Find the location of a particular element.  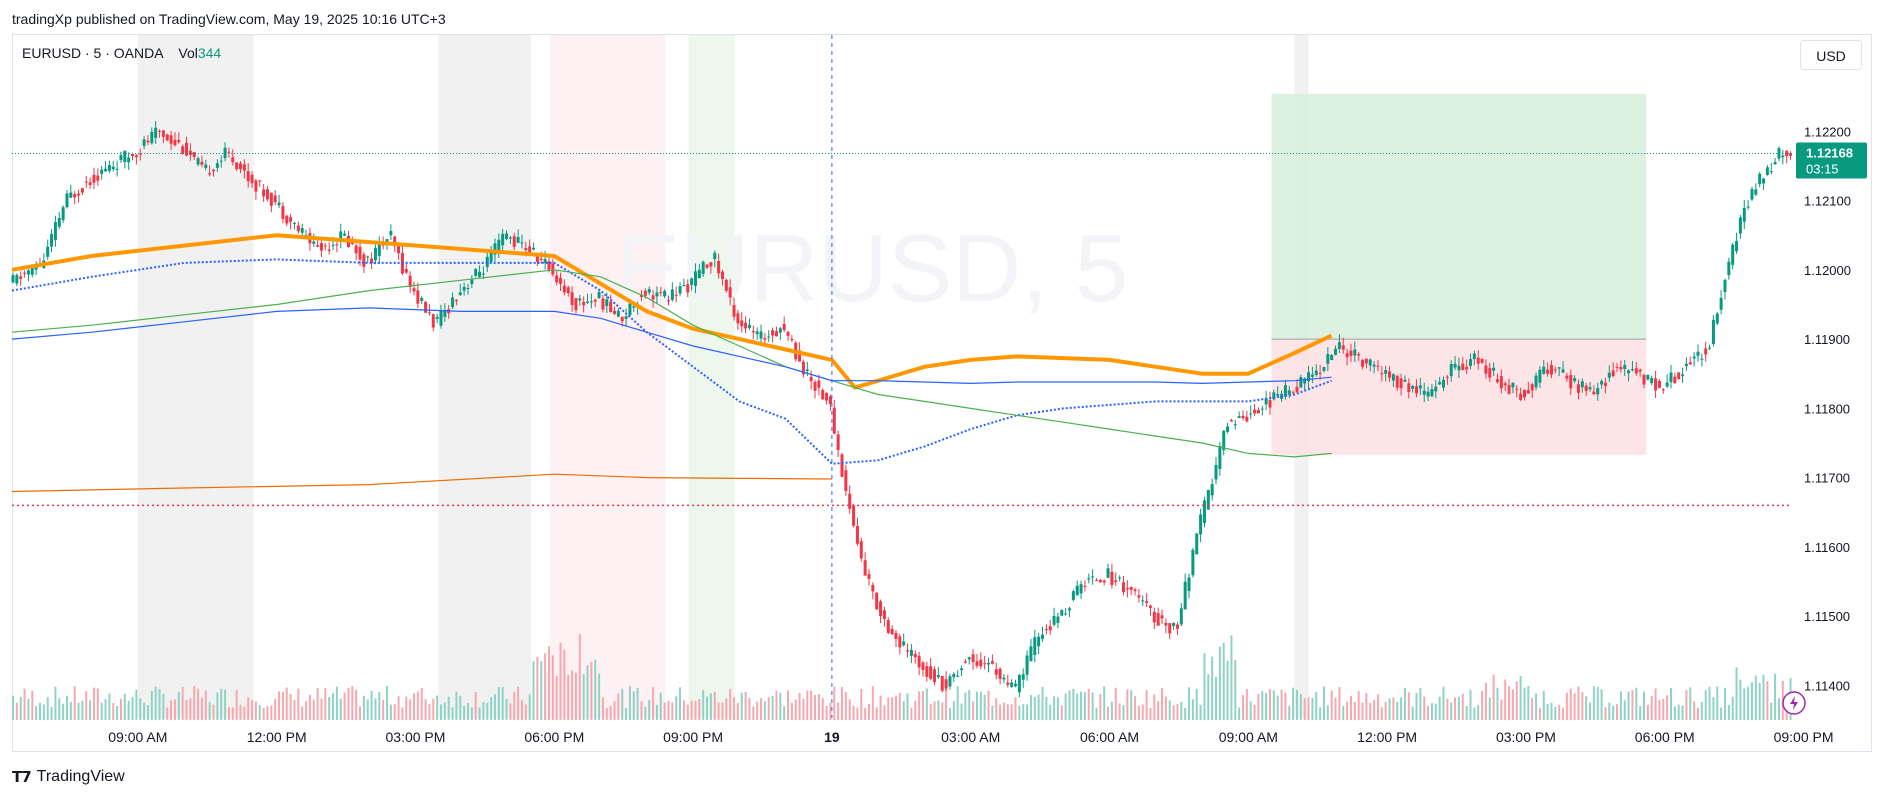

y-tick-label: 1.11500 is located at coordinates (1827, 616).